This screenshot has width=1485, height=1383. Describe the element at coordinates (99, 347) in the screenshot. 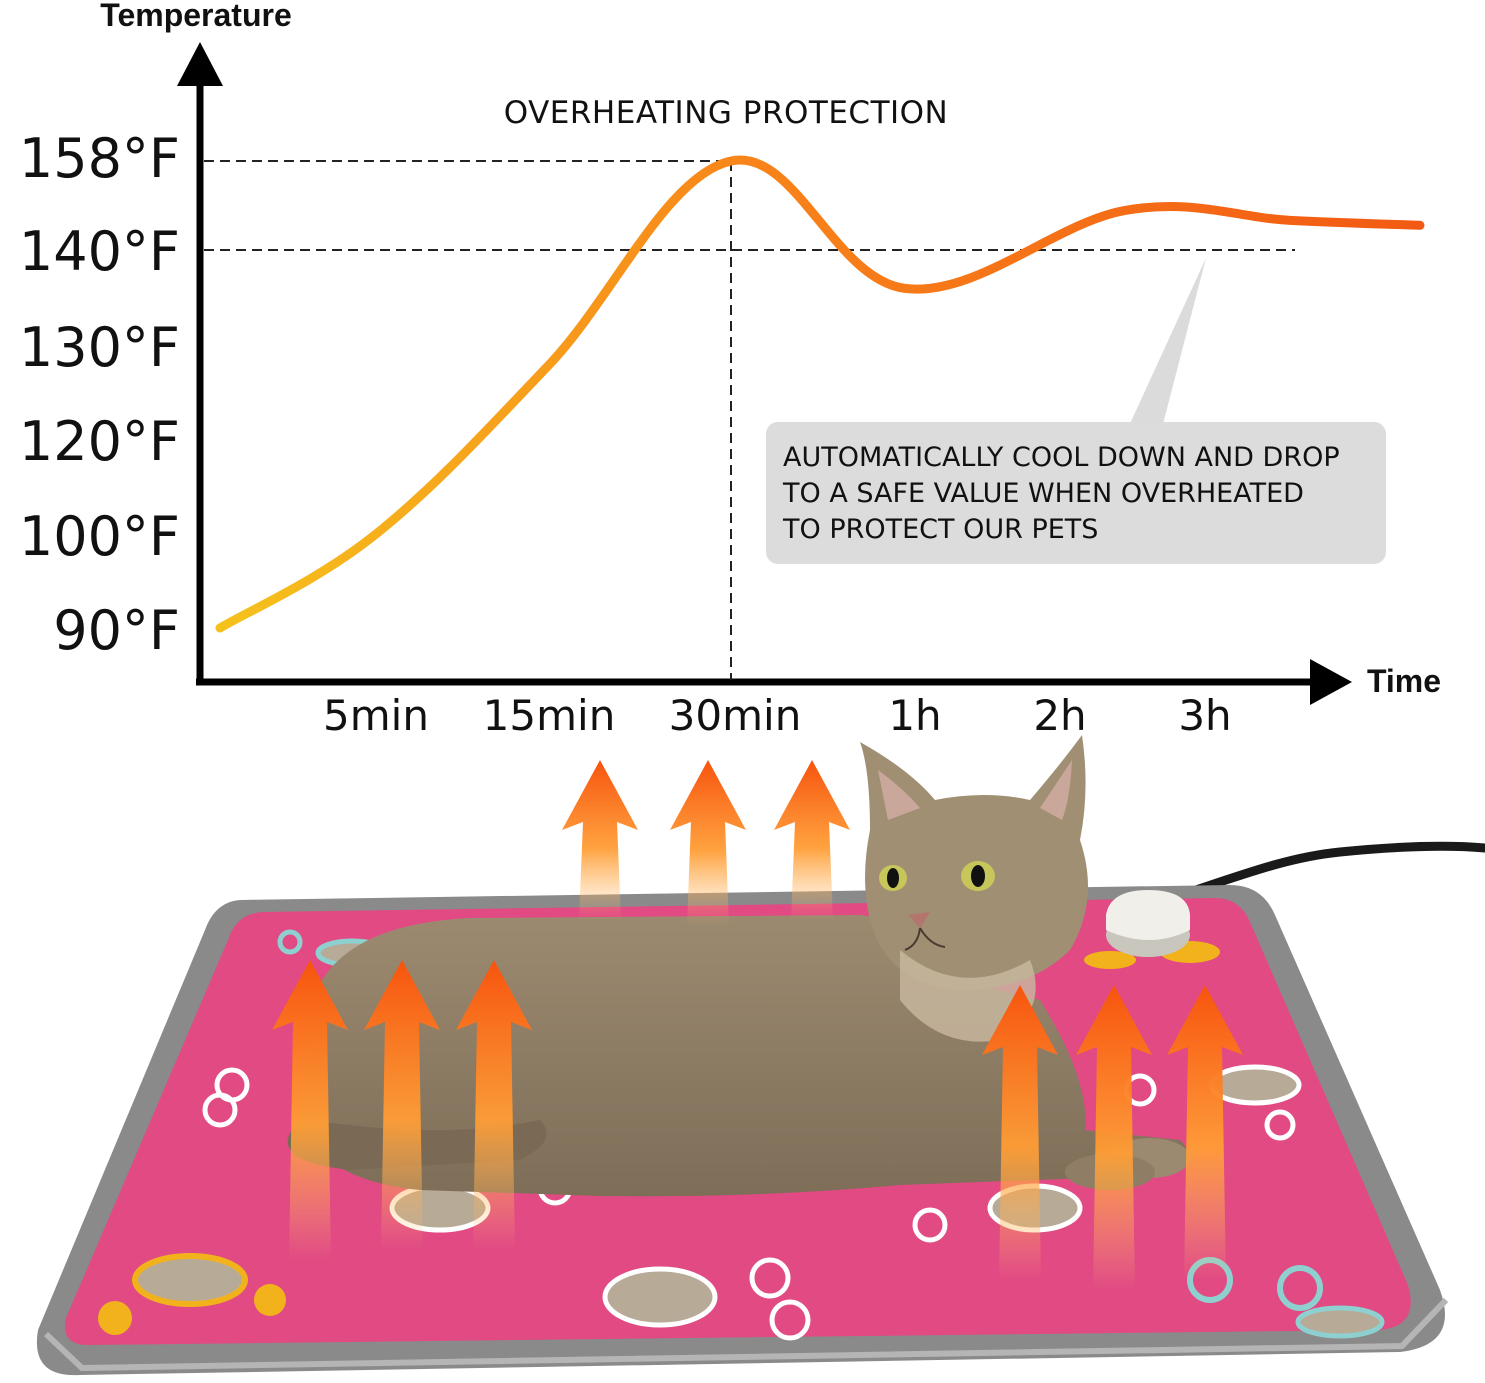

I see `y-tick-label: 130°F` at that location.